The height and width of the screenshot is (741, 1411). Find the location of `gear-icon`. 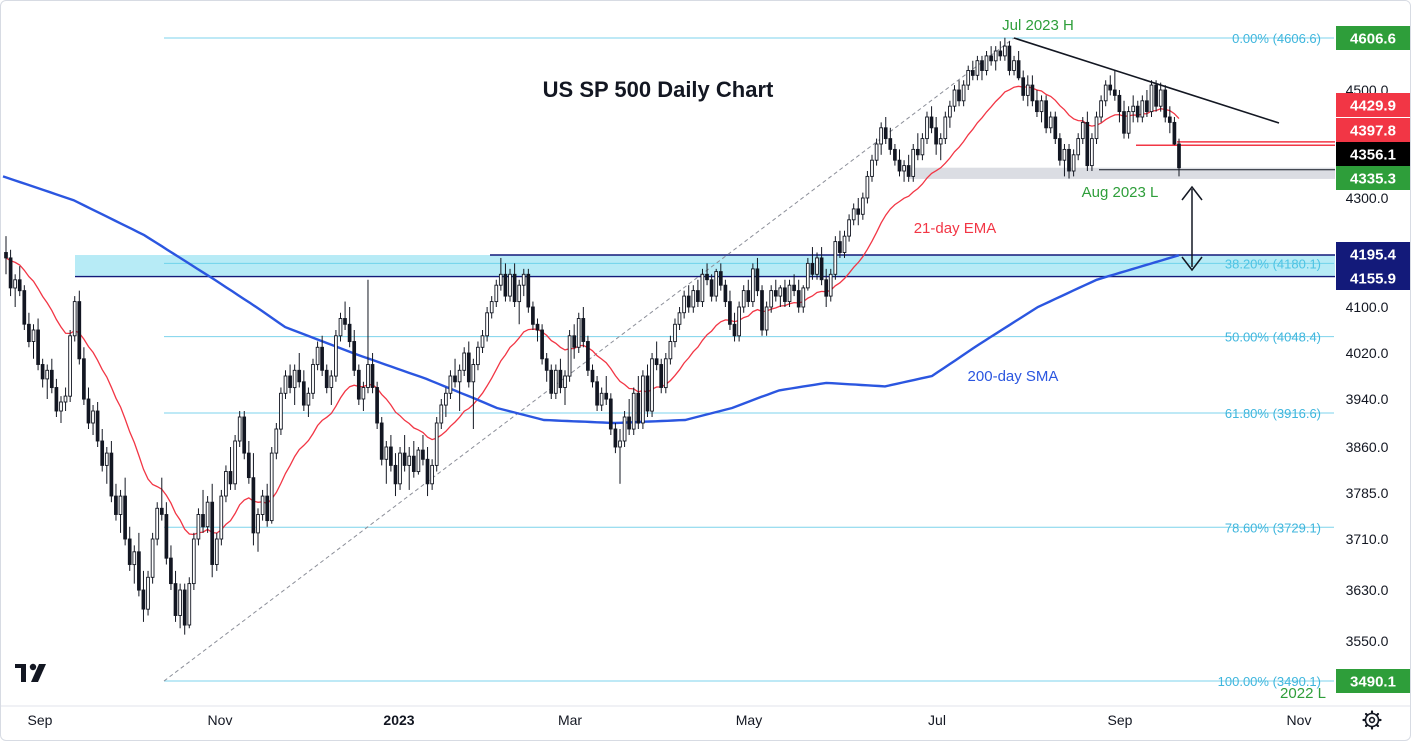

gear-icon is located at coordinates (1372, 720).